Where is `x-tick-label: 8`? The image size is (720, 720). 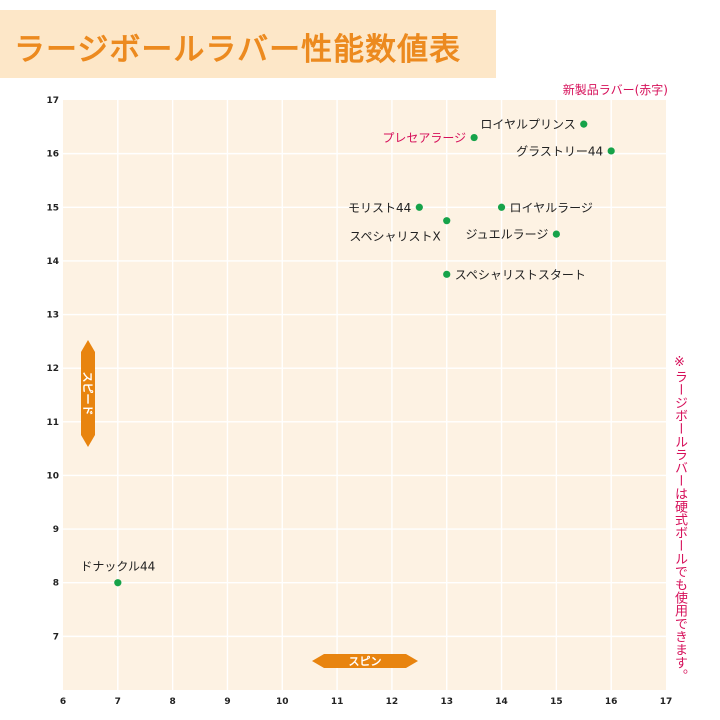
x-tick-label: 8 is located at coordinates (173, 702).